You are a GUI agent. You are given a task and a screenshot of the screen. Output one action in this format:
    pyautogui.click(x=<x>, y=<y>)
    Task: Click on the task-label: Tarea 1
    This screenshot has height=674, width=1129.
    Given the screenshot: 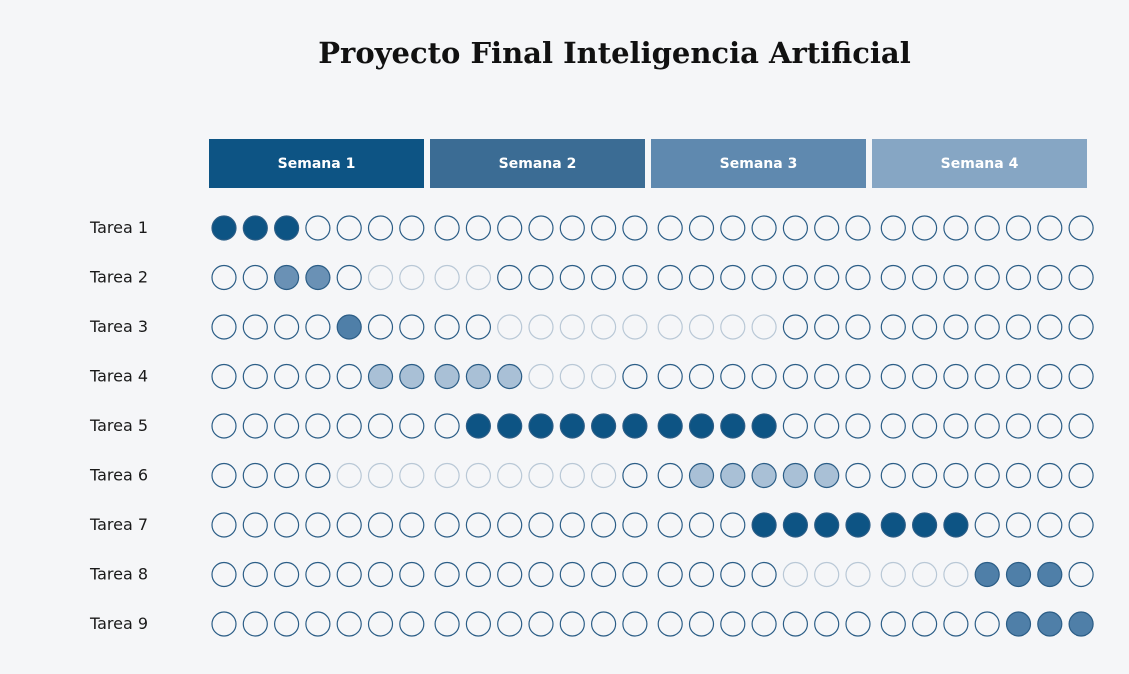 What is the action you would take?
    pyautogui.click(x=118, y=227)
    